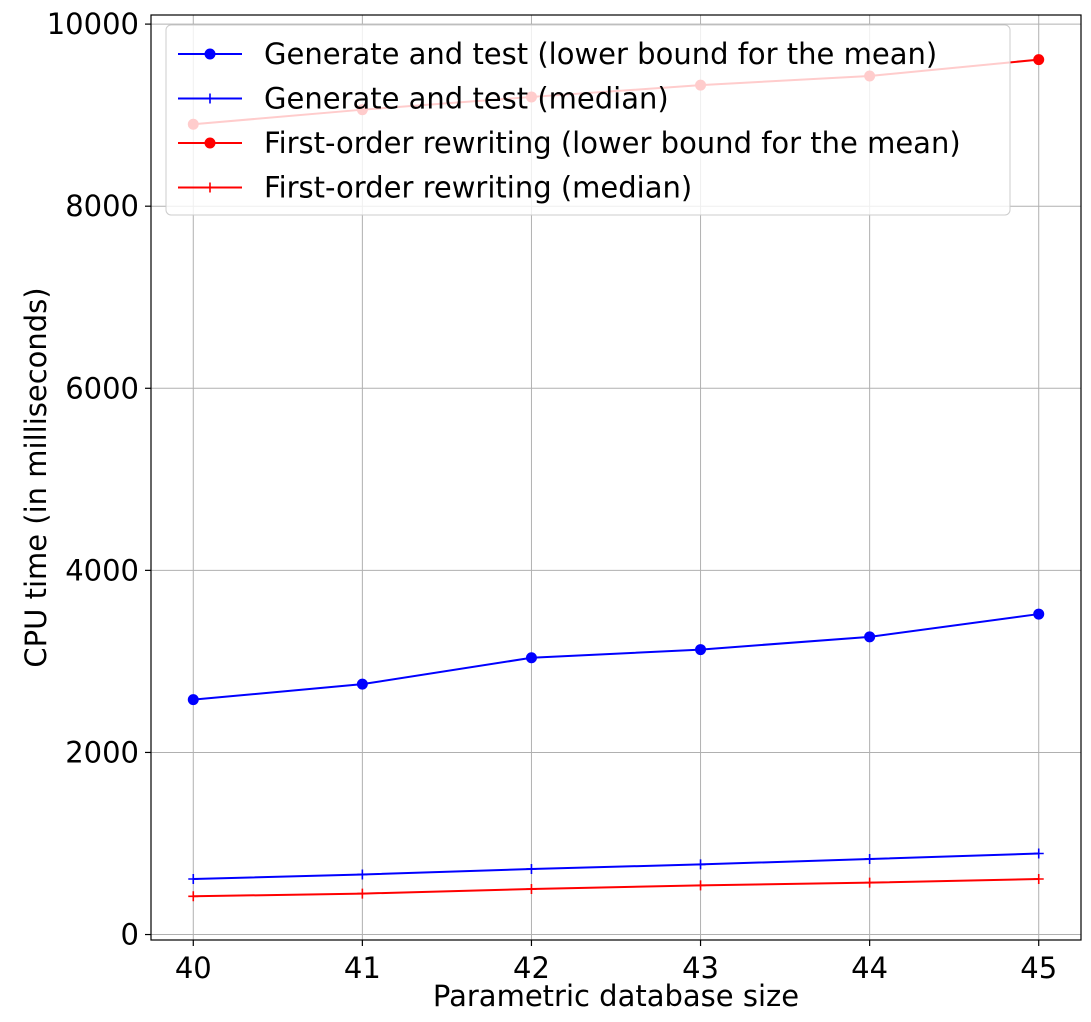 Image resolution: width=1091 pixels, height=1022 pixels. I want to click on y-tick-label: 4000, so click(102, 570).